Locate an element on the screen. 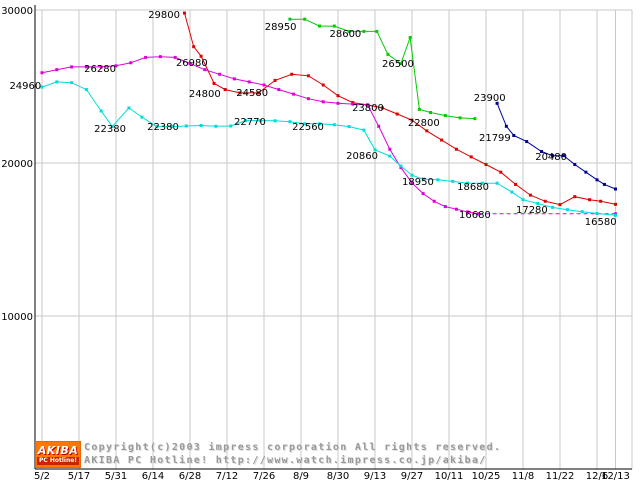 The width and height of the screenshot is (640, 480). series-green is located at coordinates (382, 69).